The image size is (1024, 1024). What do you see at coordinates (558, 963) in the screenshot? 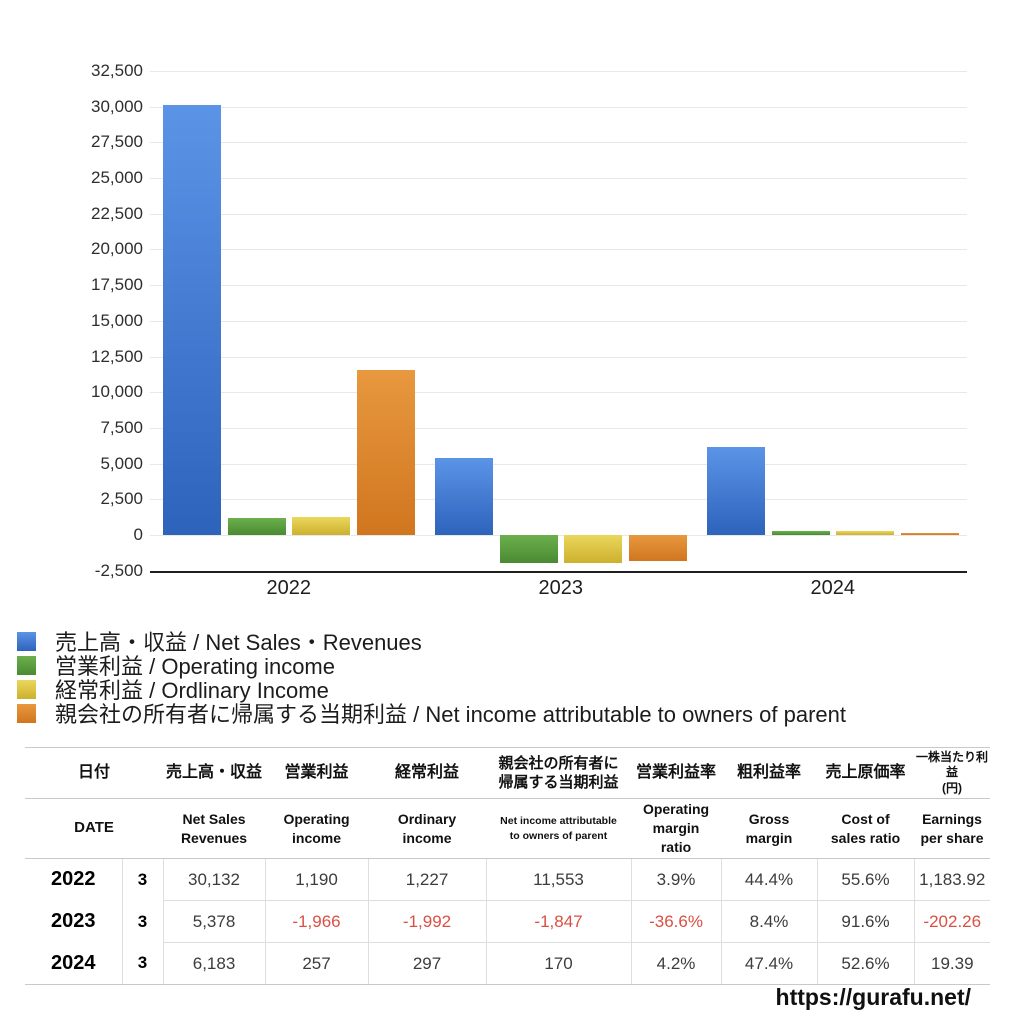
I see `cell-value-3: 170` at bounding box center [558, 963].